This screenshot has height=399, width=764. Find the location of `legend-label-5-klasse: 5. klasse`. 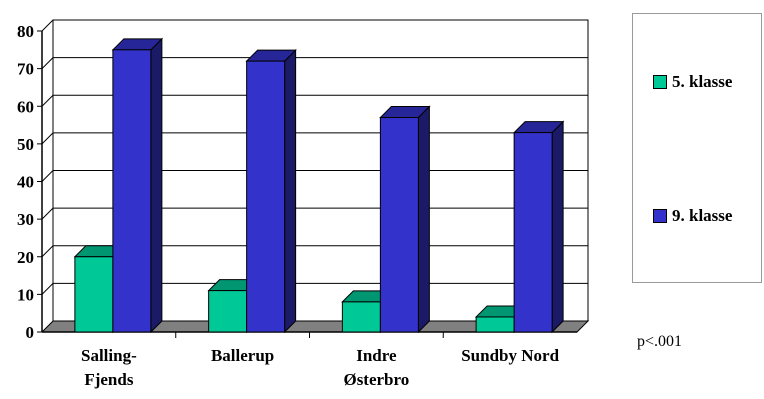

legend-label-5-klasse: 5. klasse is located at coordinates (702, 81).